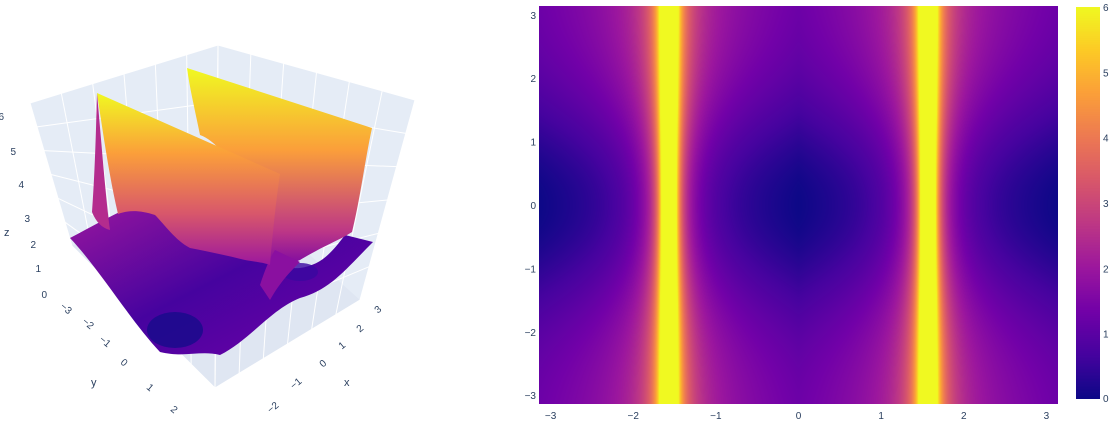  Describe the element at coordinates (1047, 416) in the screenshot. I see `heatmap-x-tick: 3` at that location.